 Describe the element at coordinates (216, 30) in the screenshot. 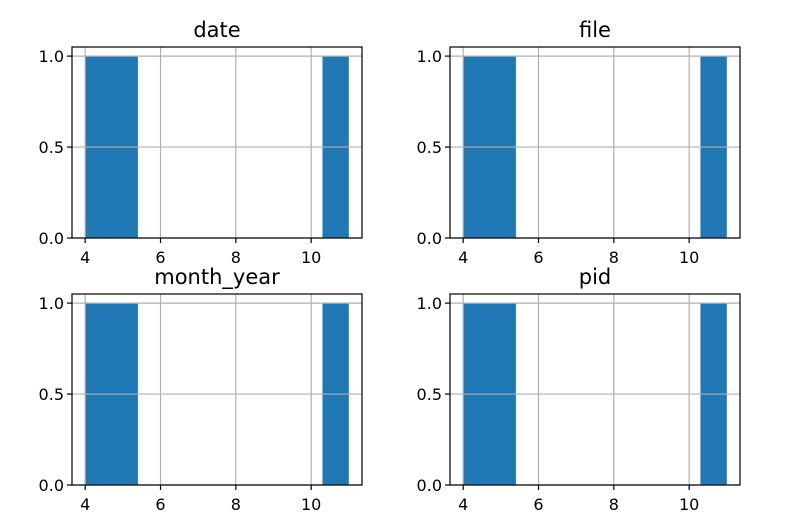

I see `subplot-title: date` at that location.